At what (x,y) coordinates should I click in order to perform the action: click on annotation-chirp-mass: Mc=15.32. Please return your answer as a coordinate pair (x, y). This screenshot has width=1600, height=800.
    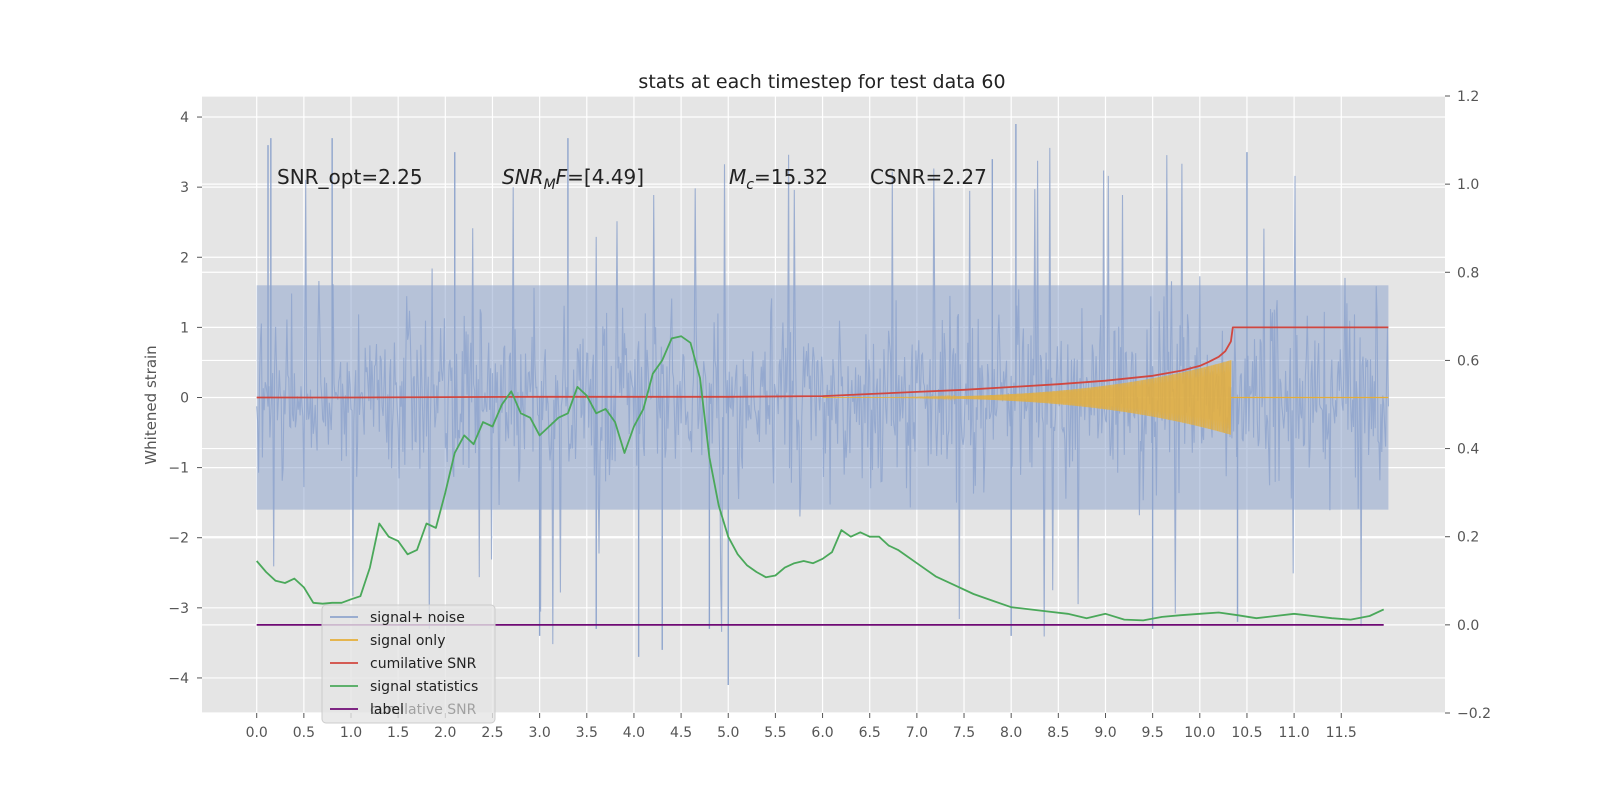
    Looking at the image, I should click on (778, 179).